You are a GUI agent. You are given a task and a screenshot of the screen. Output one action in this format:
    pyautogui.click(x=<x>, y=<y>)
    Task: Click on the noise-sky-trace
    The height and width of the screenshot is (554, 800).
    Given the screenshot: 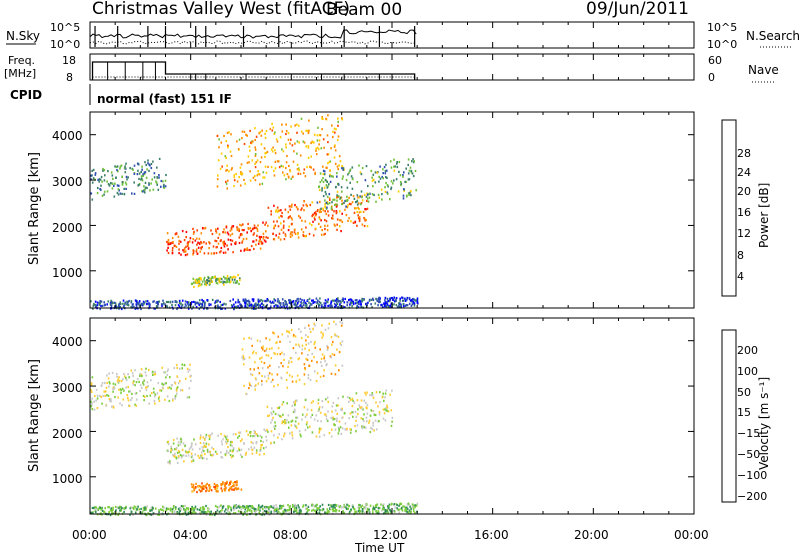 What is the action you would take?
    pyautogui.click(x=253, y=34)
    